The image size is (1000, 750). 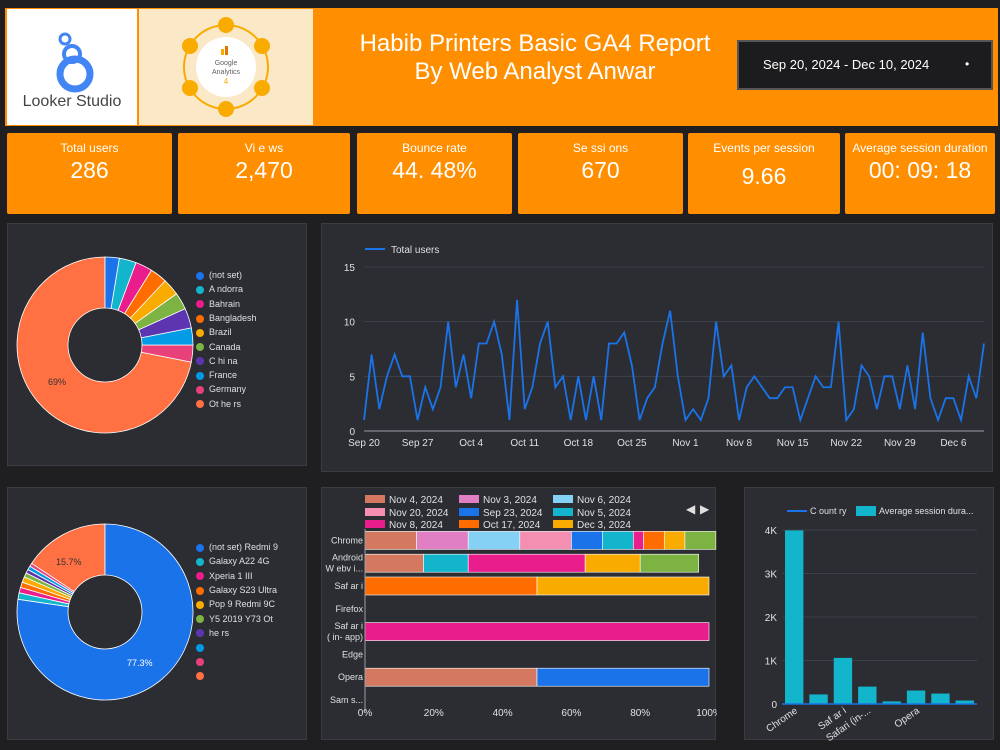 What do you see at coordinates (900, 443) in the screenshot?
I see `x-tick-label: Nov 29` at bounding box center [900, 443].